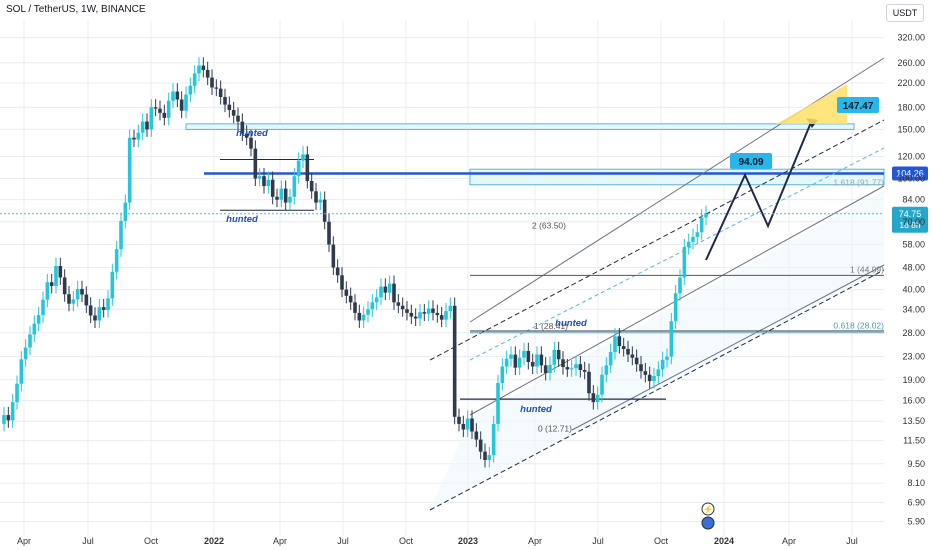 This screenshot has width=932, height=550. What do you see at coordinates (76, 9) in the screenshot?
I see `symbol-title: SOL / TetherUS, 1W, BINANCE` at bounding box center [76, 9].